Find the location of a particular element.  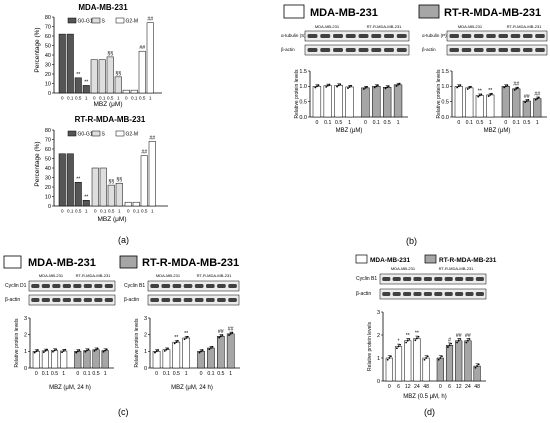

chart-b1-xlabel: MBZ (μM) is located at coordinates (349, 131).